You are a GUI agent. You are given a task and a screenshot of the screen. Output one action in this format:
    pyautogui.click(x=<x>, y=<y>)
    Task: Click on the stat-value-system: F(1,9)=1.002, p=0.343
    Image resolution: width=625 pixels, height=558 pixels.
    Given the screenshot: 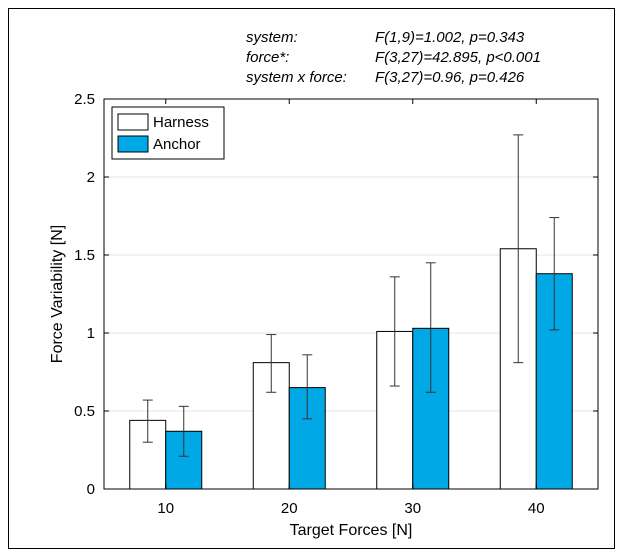 What is the action you would take?
    pyautogui.click(x=450, y=37)
    